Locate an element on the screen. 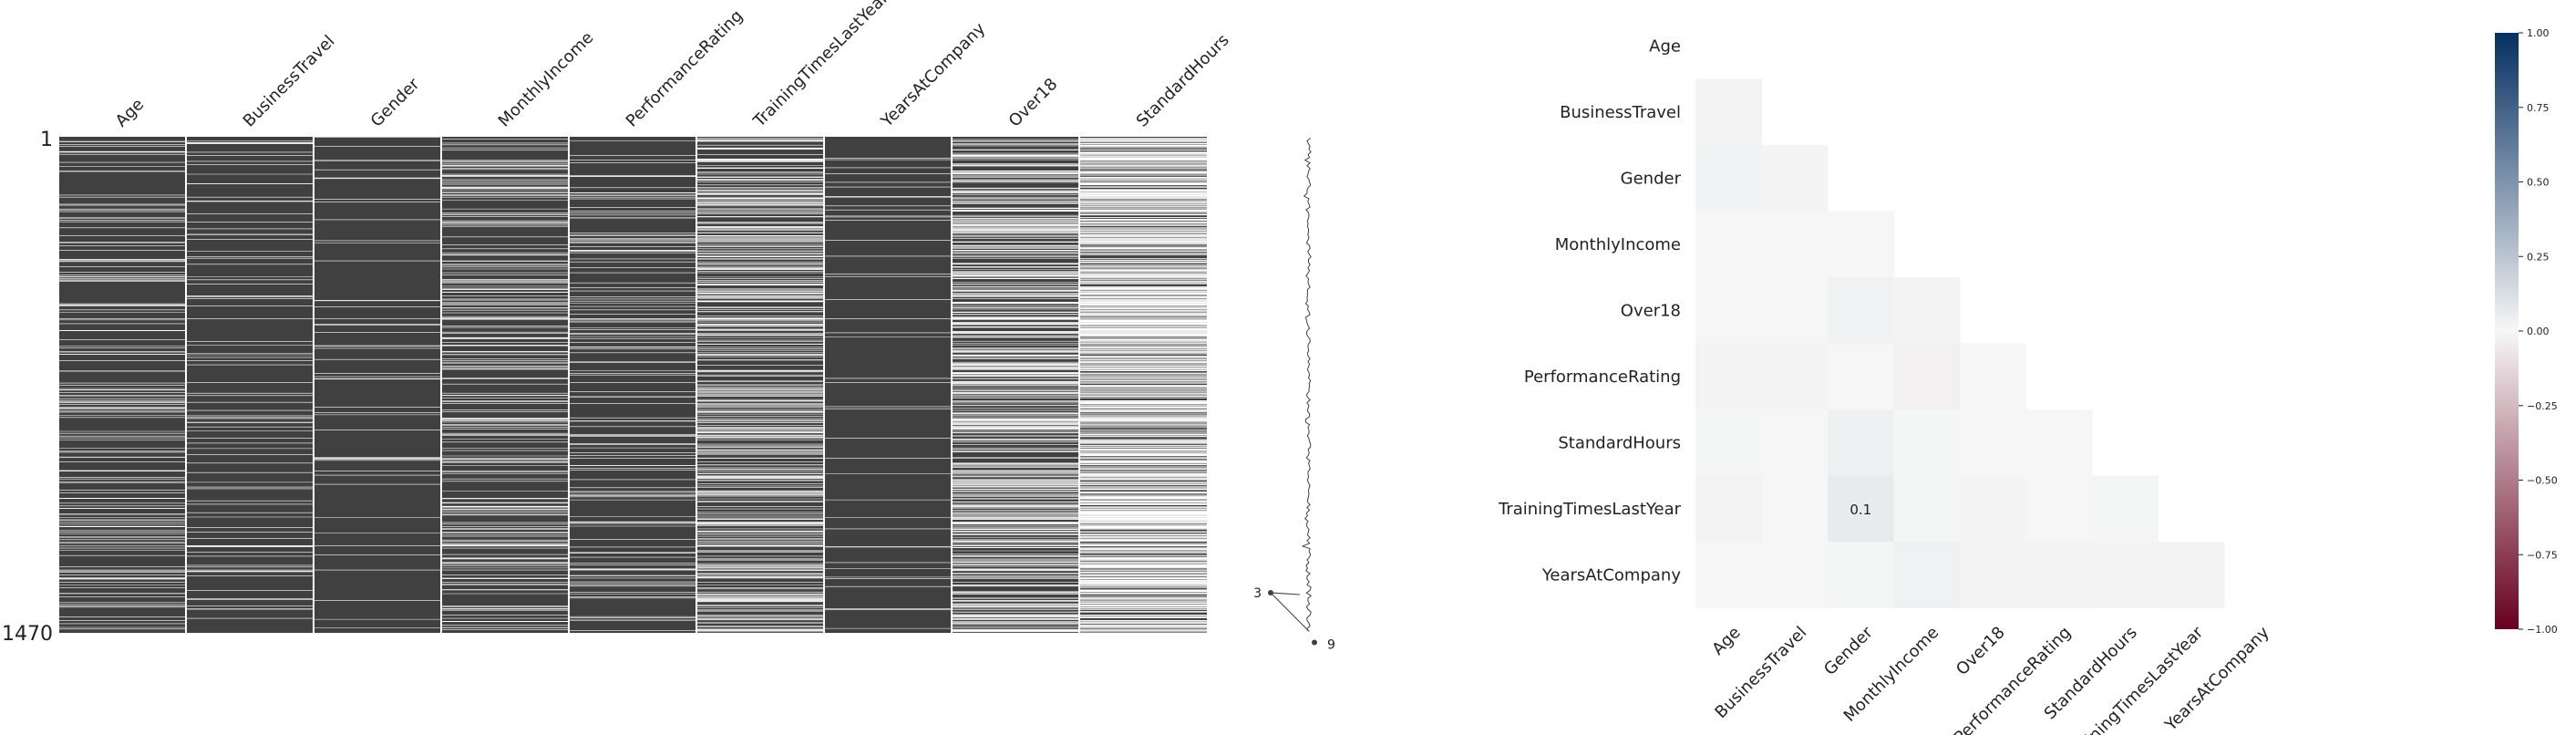 This screenshot has width=2576, height=735. matrix-missing-StandardHours is located at coordinates (1143, 386).